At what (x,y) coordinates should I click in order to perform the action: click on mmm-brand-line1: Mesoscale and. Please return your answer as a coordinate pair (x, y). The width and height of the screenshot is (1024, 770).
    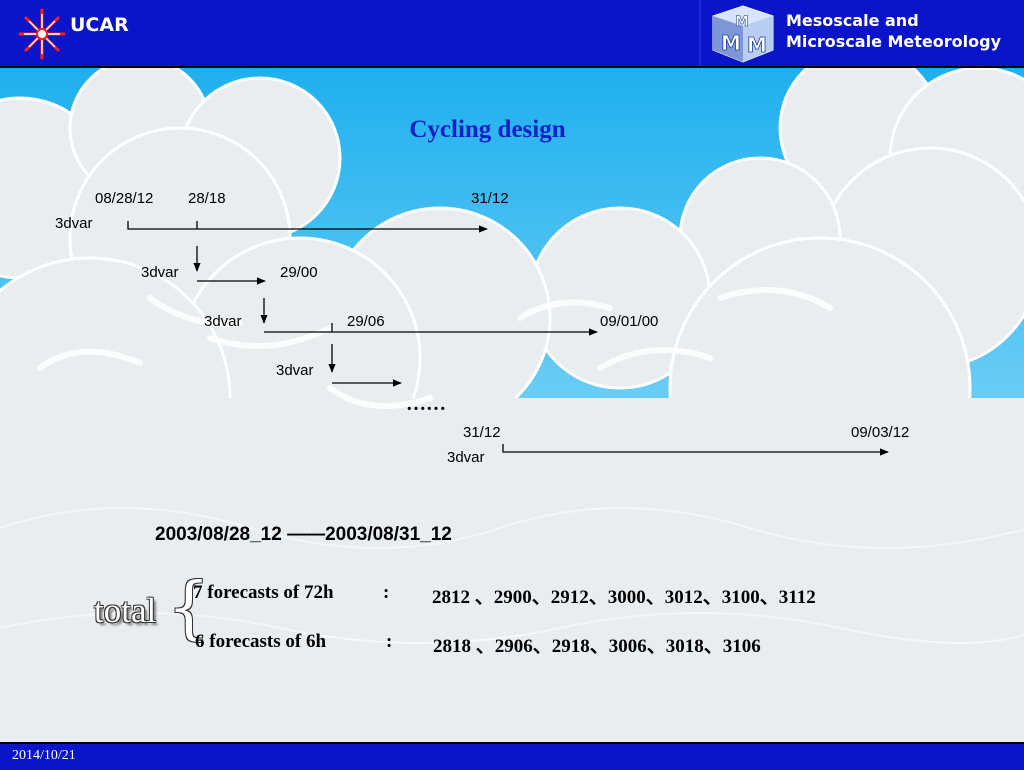
    Looking at the image, I should click on (852, 20).